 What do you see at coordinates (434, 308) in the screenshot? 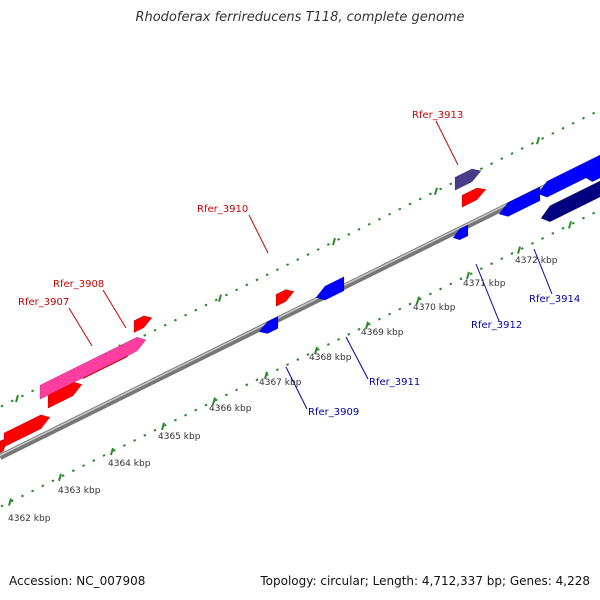
I see `kbp-label: 4370 kbp` at bounding box center [434, 308].